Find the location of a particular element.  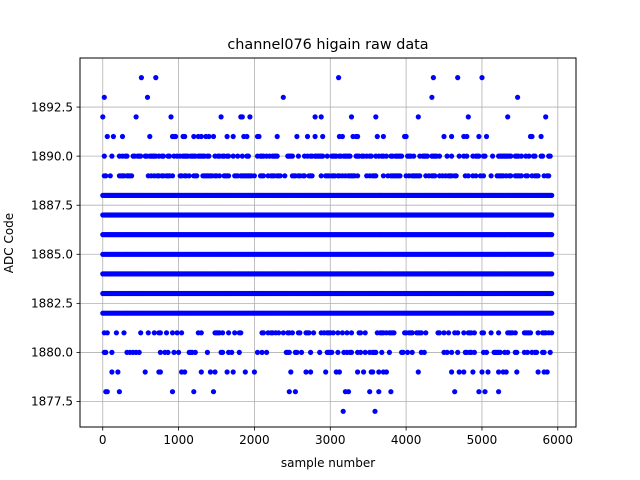

y-tick-label: 1892.5 is located at coordinates (52, 107).